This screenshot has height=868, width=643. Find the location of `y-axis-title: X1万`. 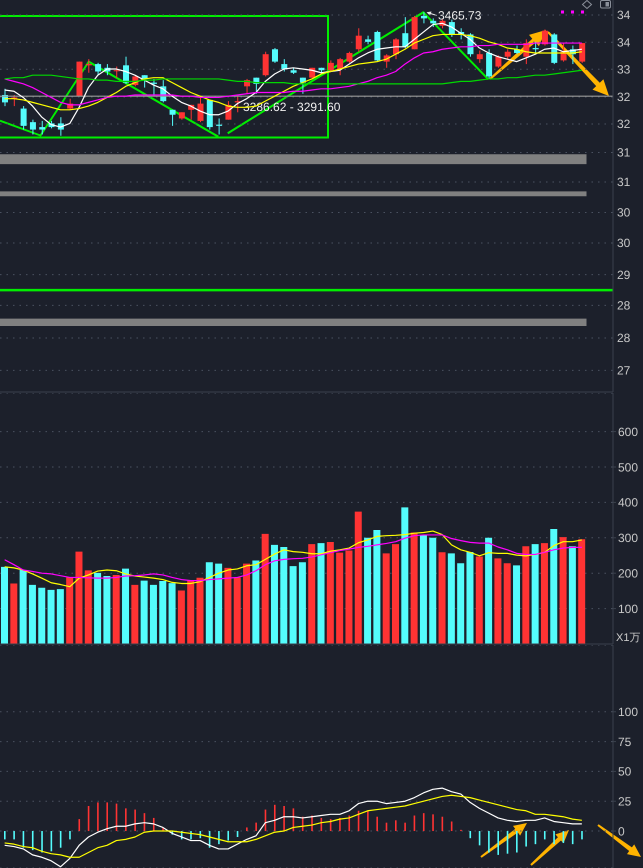

y-axis-title: X1万 is located at coordinates (628, 638).